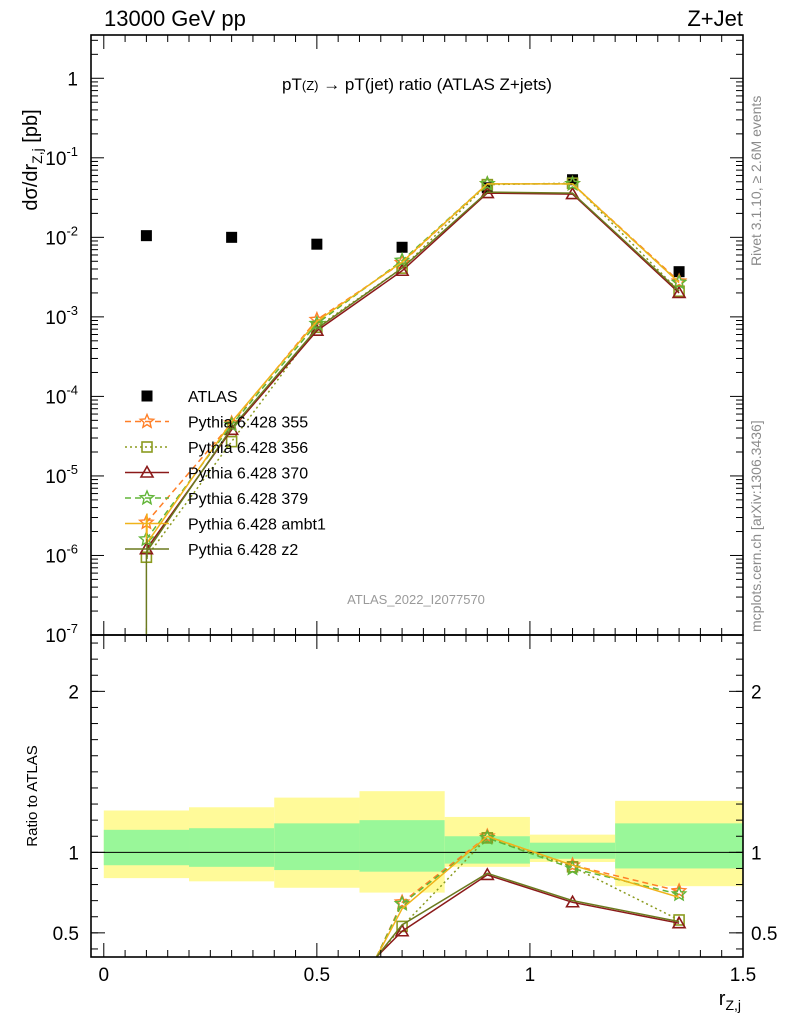  What do you see at coordinates (248, 423) in the screenshot?
I see `legend-label: Pythia 6.428 355` at bounding box center [248, 423].